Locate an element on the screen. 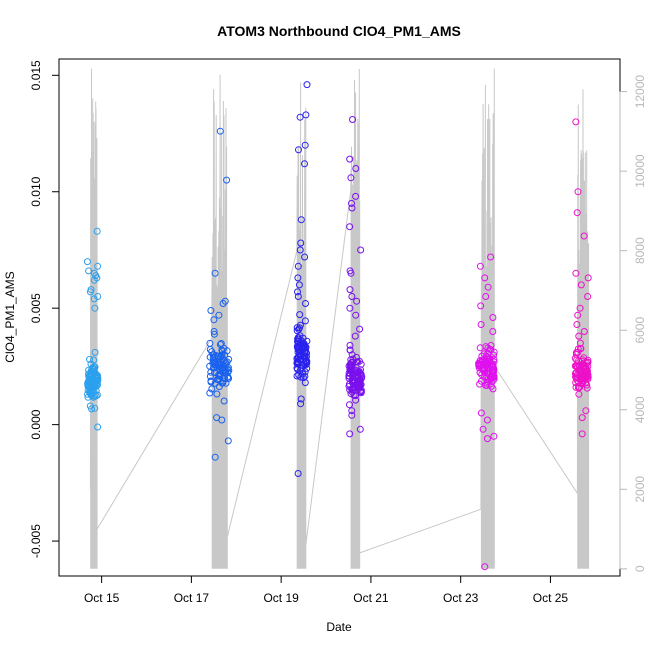  x-tick-label: Oct 17 is located at coordinates (192, 598).